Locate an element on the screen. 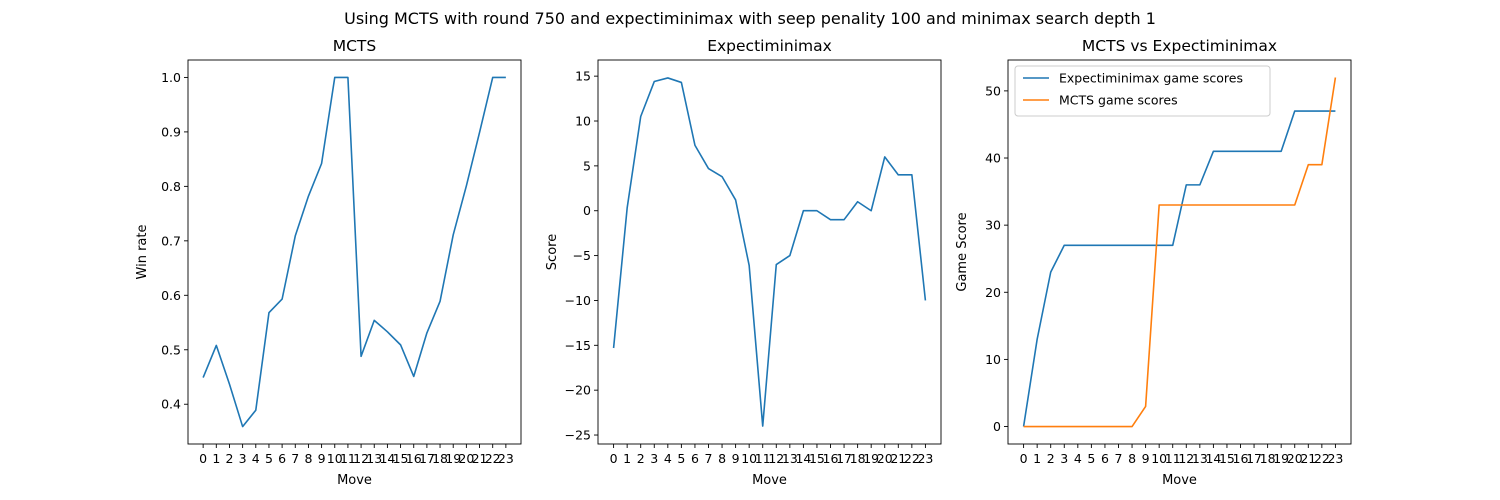 The height and width of the screenshot is (500, 1500). y-tick-label: −10 is located at coordinates (578, 300).